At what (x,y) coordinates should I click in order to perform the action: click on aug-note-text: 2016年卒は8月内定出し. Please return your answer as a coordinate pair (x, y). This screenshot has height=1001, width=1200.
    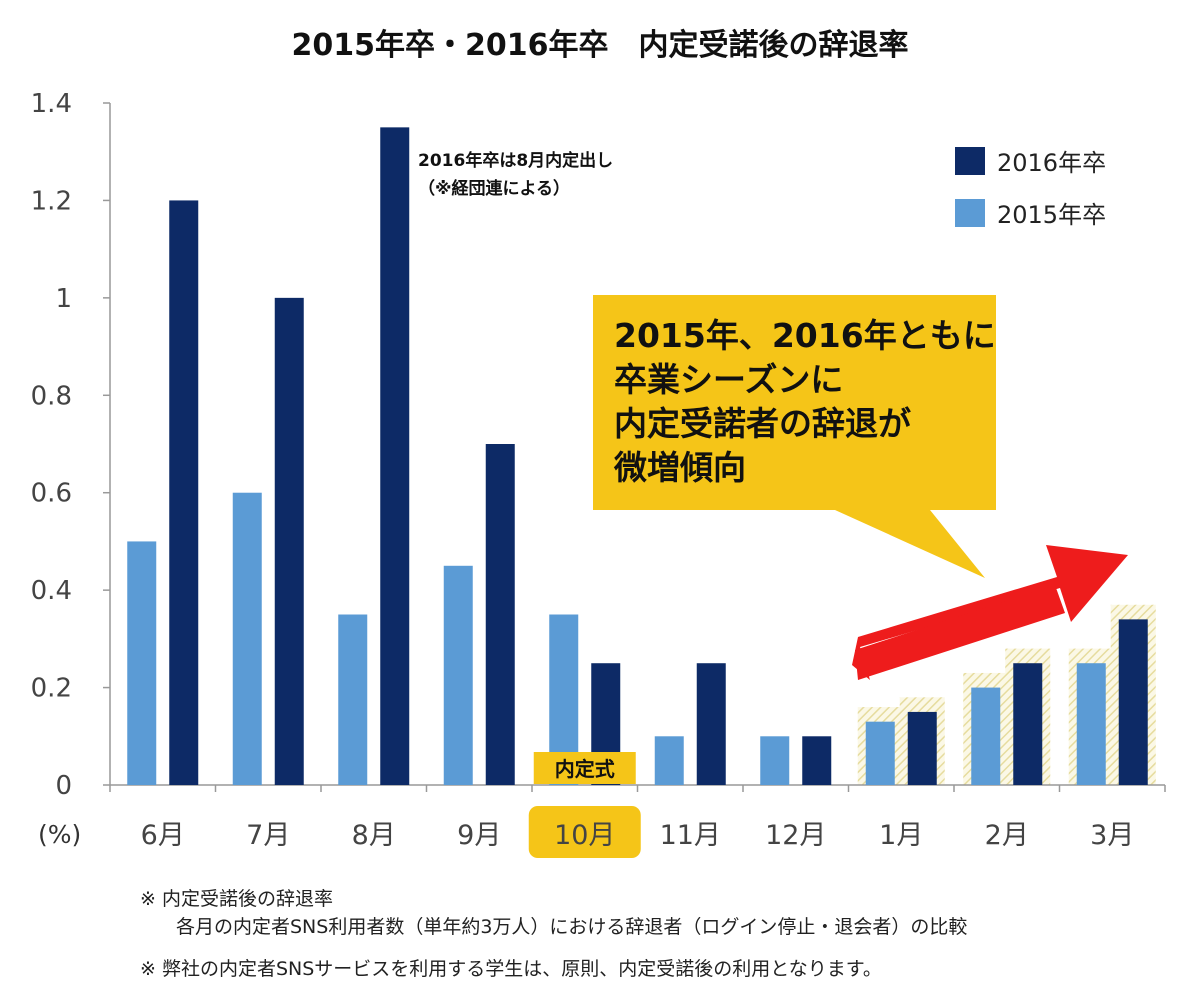
    Looking at the image, I should click on (515, 160).